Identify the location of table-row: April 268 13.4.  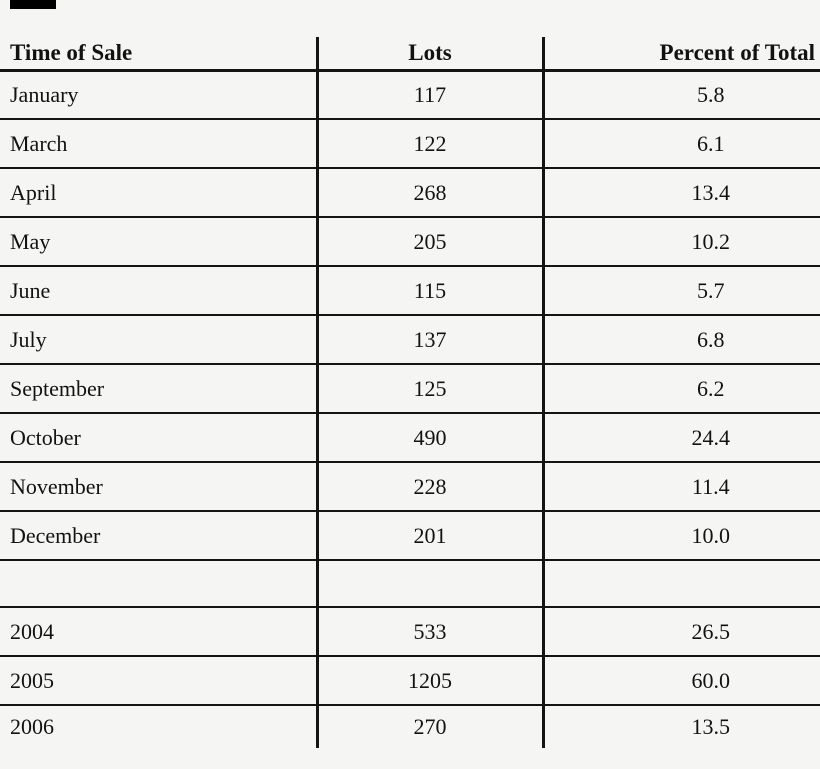
(410, 193).